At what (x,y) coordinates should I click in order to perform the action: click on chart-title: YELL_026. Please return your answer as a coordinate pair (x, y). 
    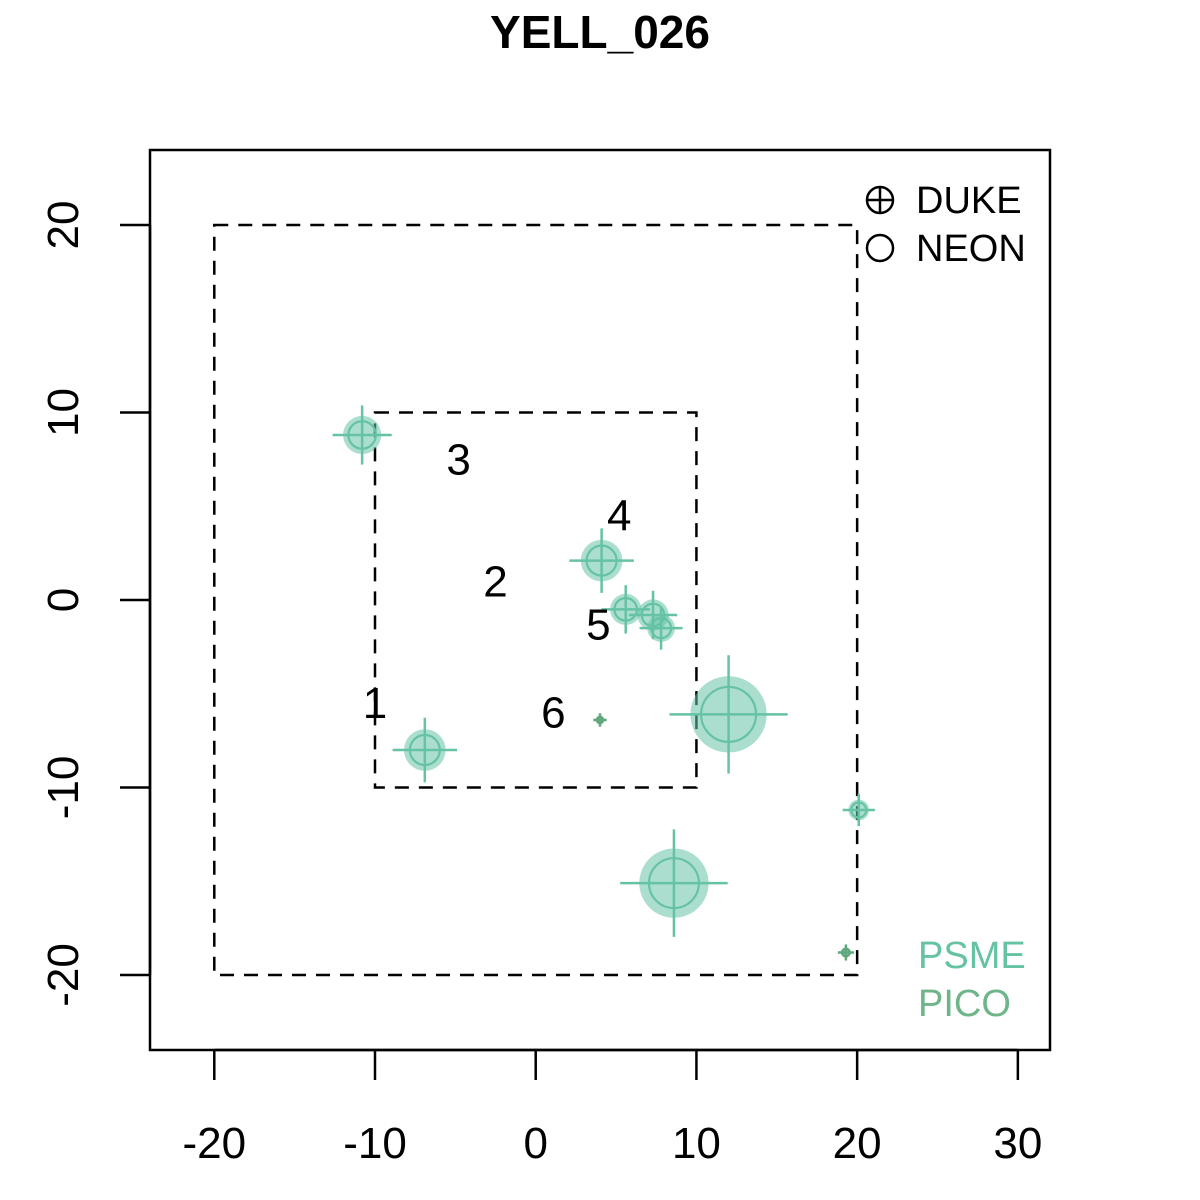
    Looking at the image, I should click on (600, 32).